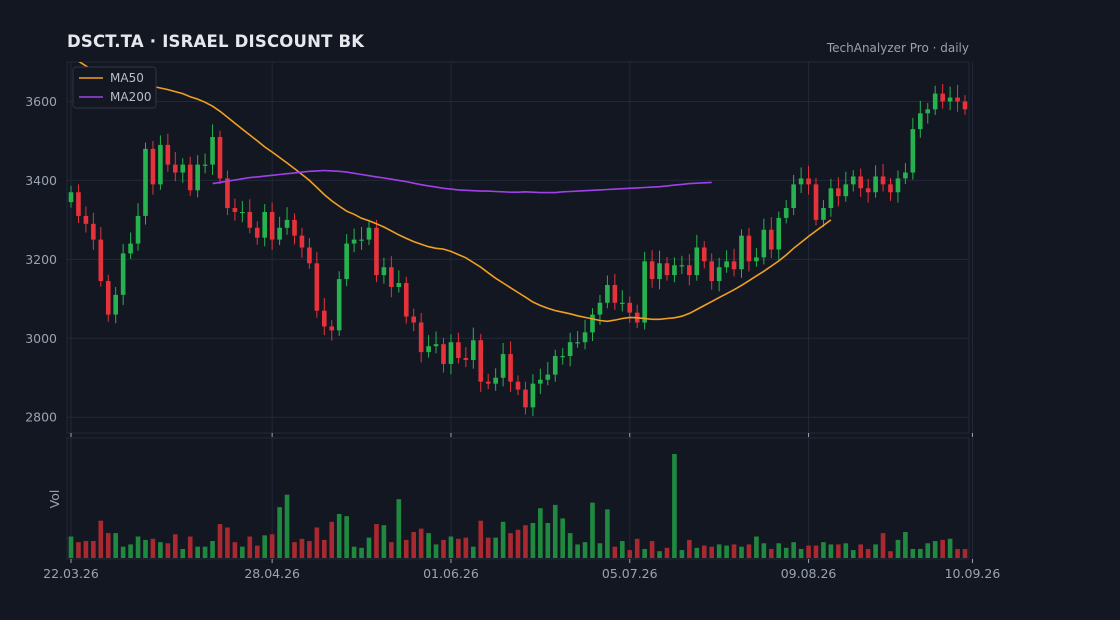 Image resolution: width=1120 pixels, height=620 pixels. I want to click on ma200-line, so click(462, 181).